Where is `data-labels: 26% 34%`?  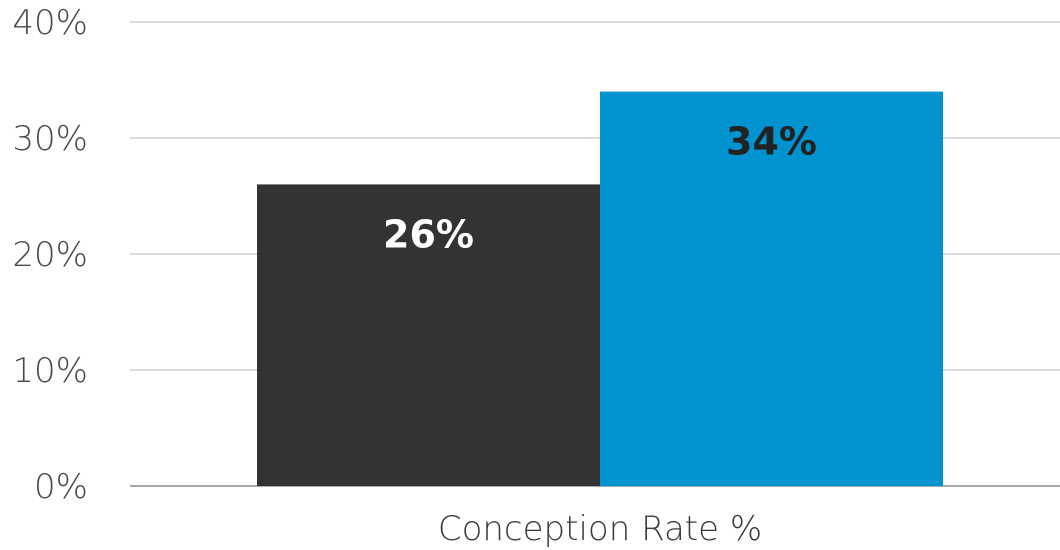 data-labels: 26% 34% is located at coordinates (600, 188).